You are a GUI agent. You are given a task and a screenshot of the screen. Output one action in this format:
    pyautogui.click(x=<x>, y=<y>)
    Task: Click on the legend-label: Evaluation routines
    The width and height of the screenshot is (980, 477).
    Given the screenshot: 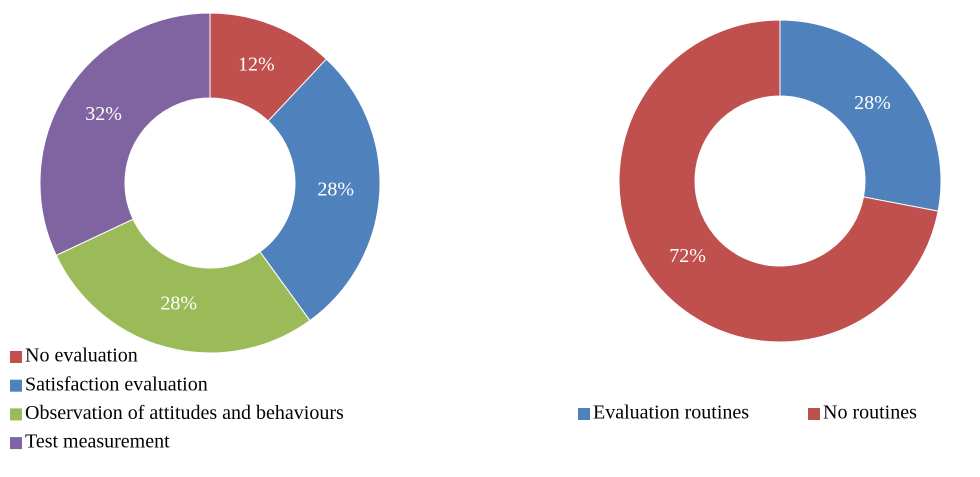 What is the action you would take?
    pyautogui.click(x=671, y=413)
    